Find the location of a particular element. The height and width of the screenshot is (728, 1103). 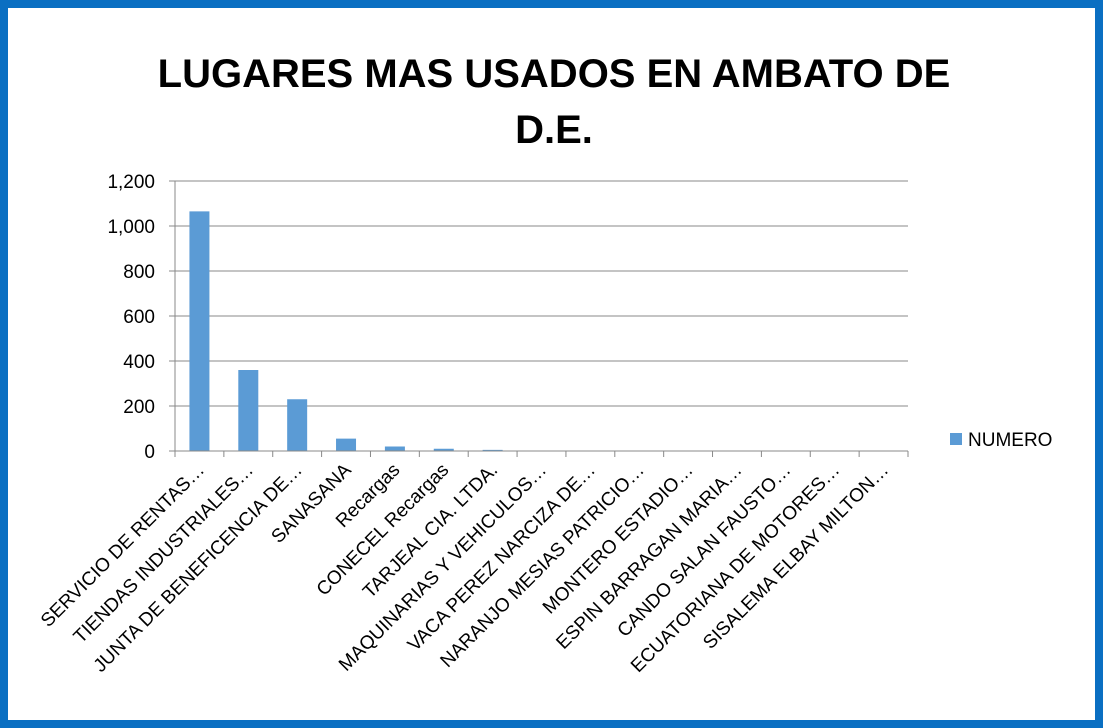

chart-title: LUGARES MAS USADOS EN AMBATO DE D.E. is located at coordinates (554, 102).